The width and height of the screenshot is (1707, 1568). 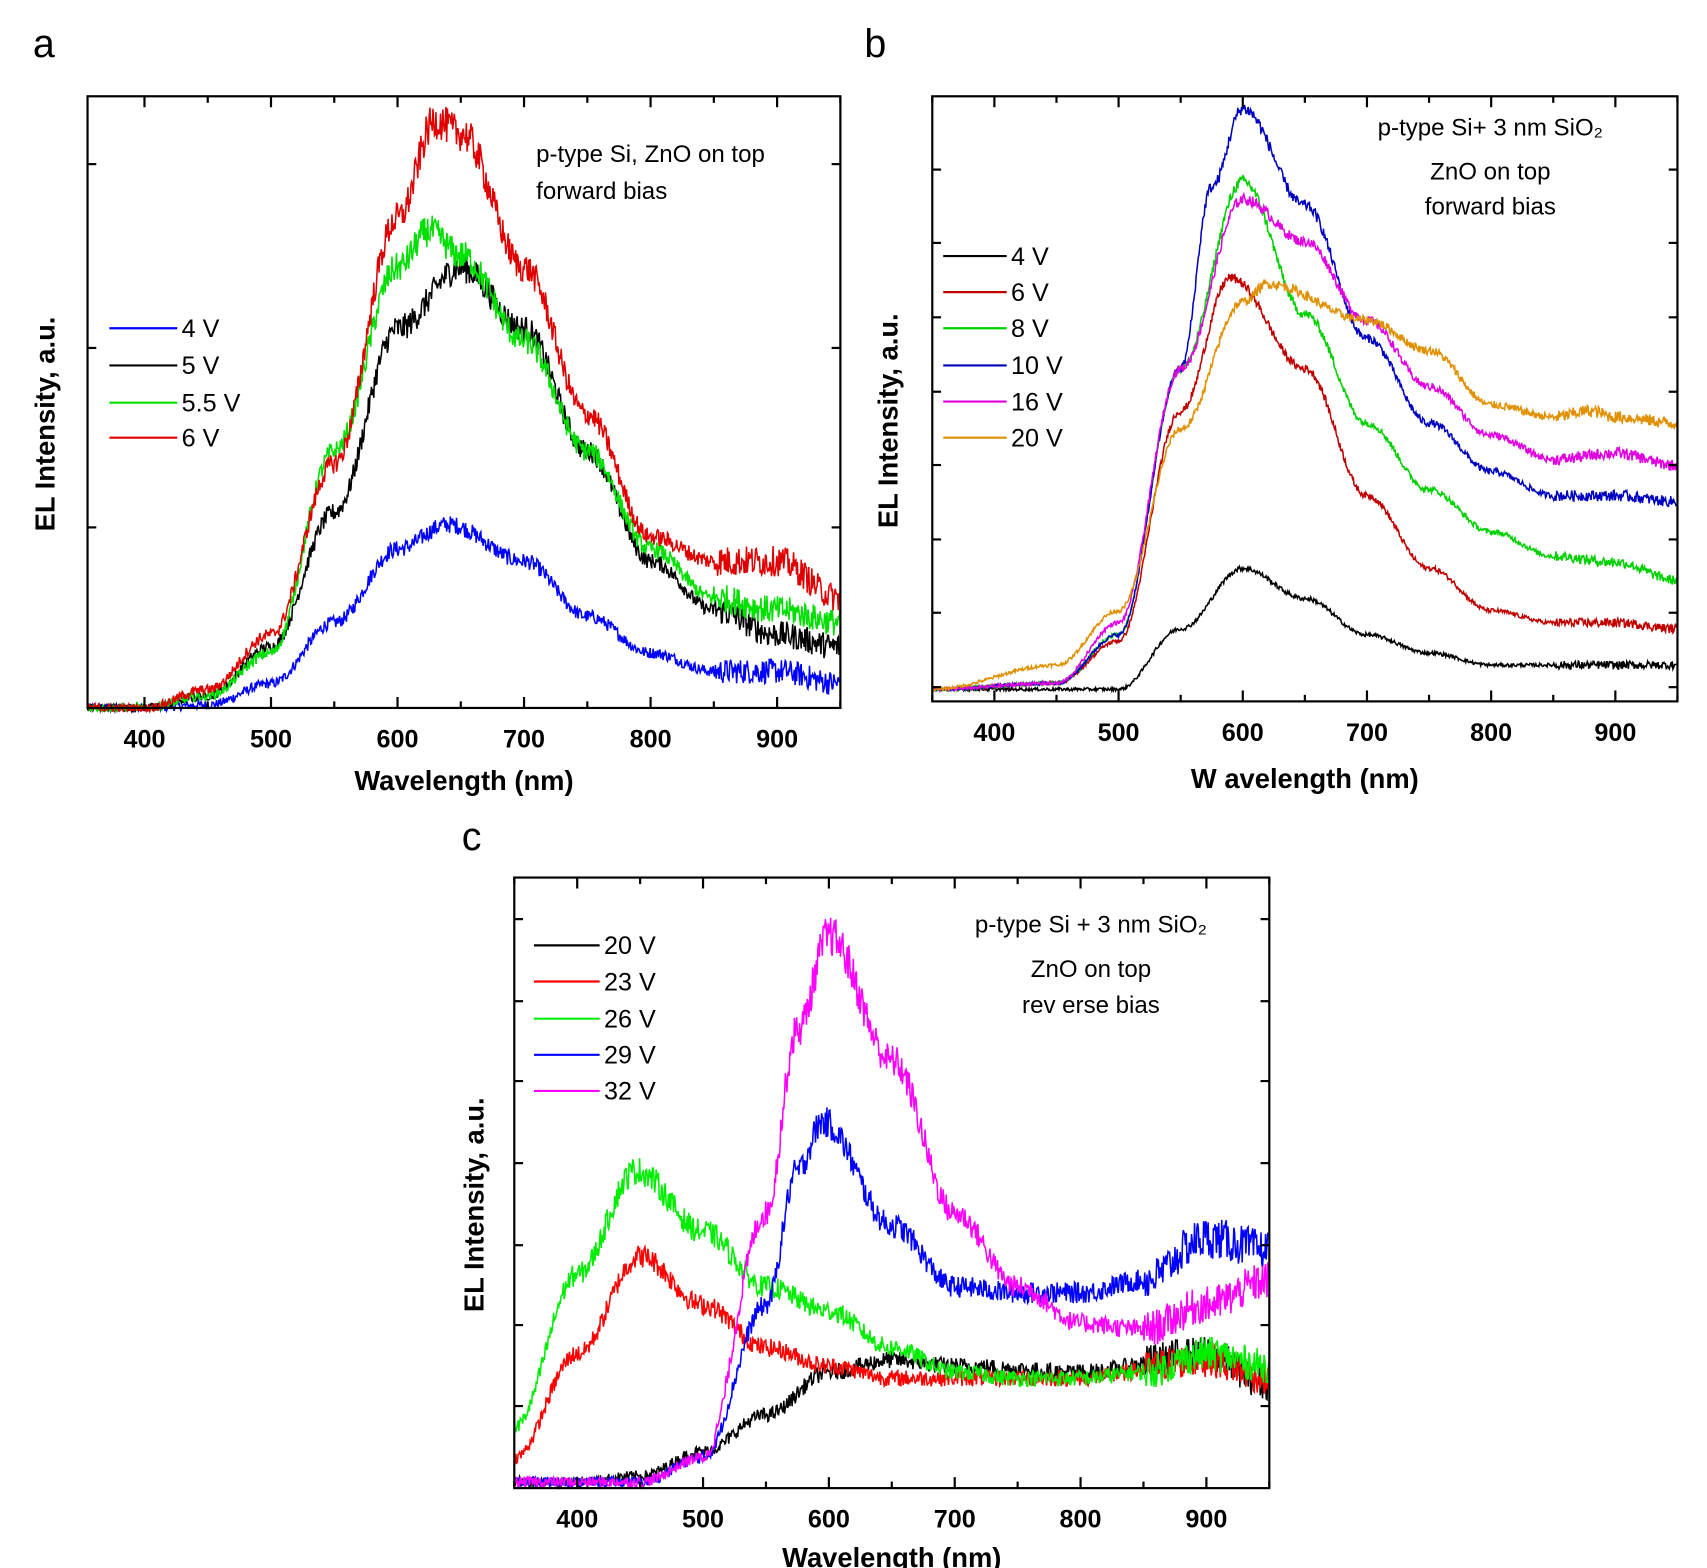 I want to click on annotation-text: p-type Si+ 3 nm SiO₂, so click(x=1490, y=128).